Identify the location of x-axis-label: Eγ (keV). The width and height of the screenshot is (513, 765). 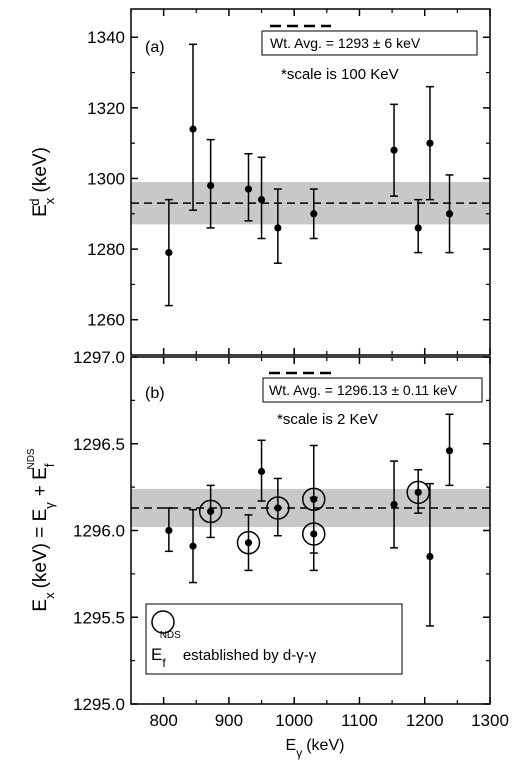
(315, 748).